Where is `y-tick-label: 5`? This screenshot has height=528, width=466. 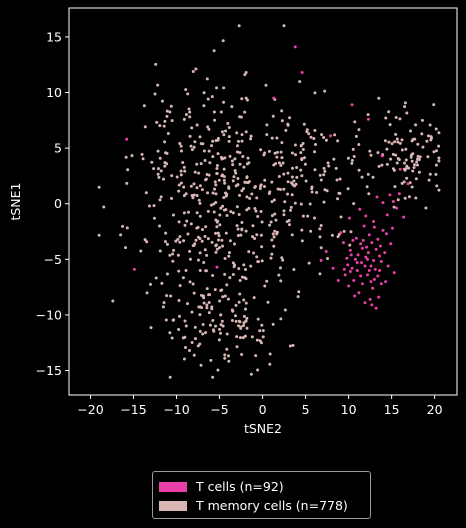
y-tick-label: 5 is located at coordinates (58, 148).